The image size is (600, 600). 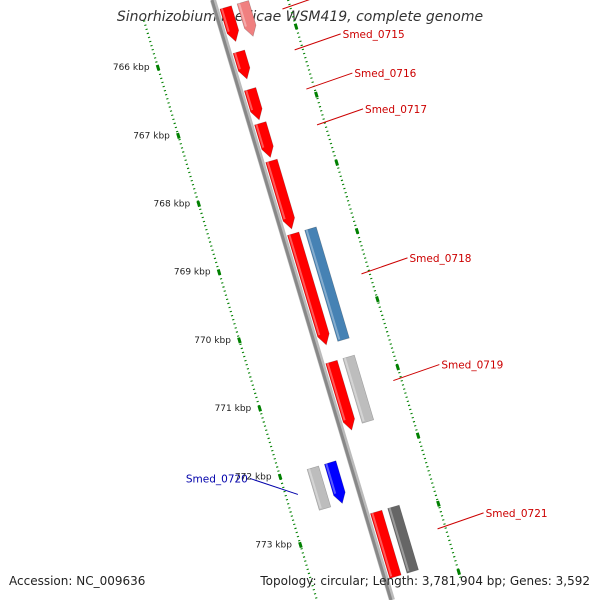 I want to click on tick-label-772: 772 kbp, so click(x=253, y=477).